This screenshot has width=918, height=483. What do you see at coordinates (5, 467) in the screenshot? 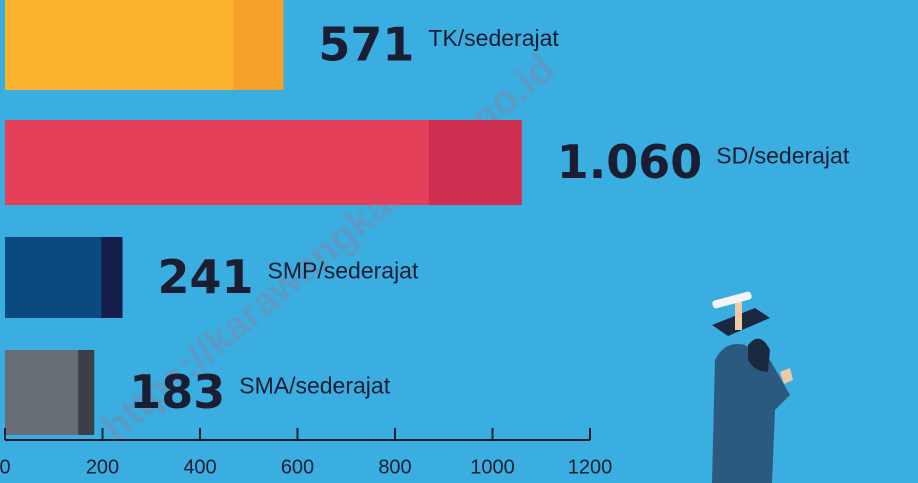
I see `x-tick-label: 0` at bounding box center [5, 467].